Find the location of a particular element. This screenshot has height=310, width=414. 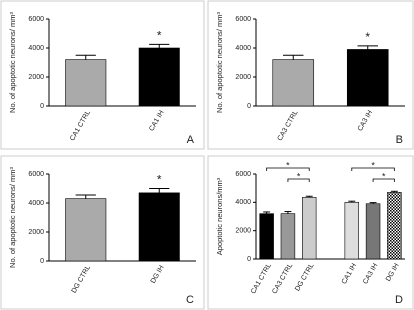

panel-label: B is located at coordinates (399, 140).